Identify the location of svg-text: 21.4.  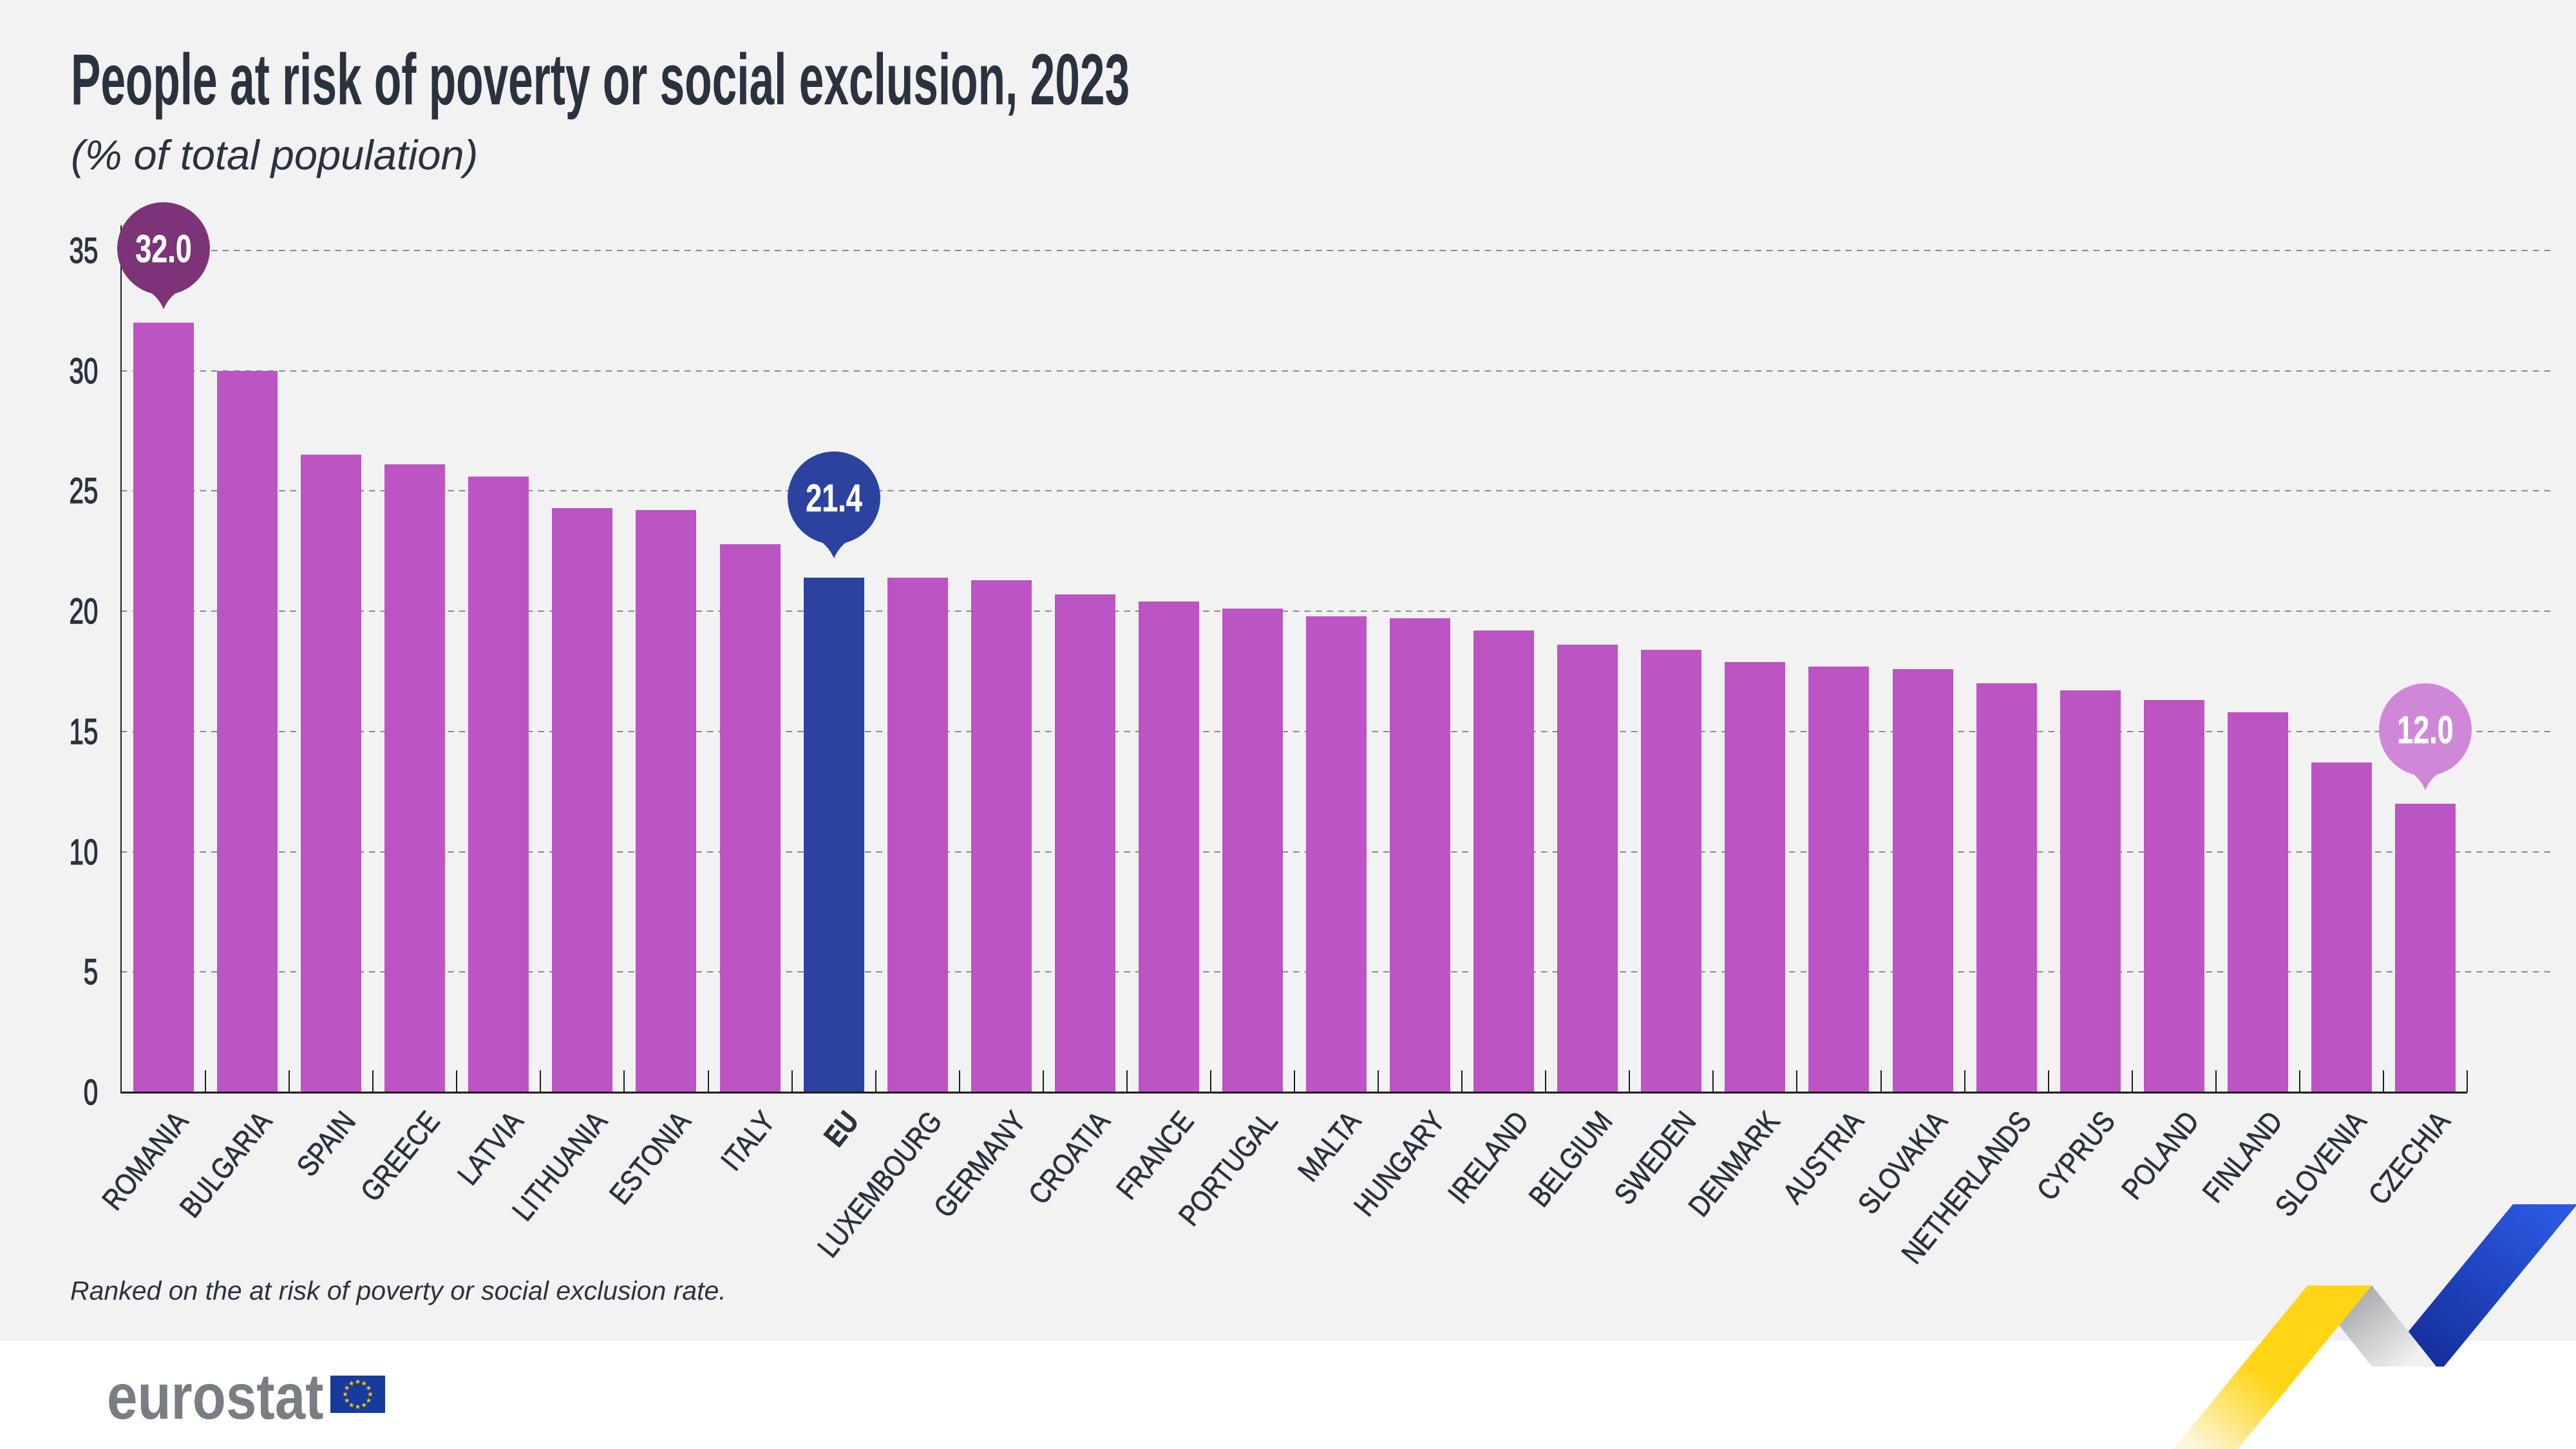
(834, 498).